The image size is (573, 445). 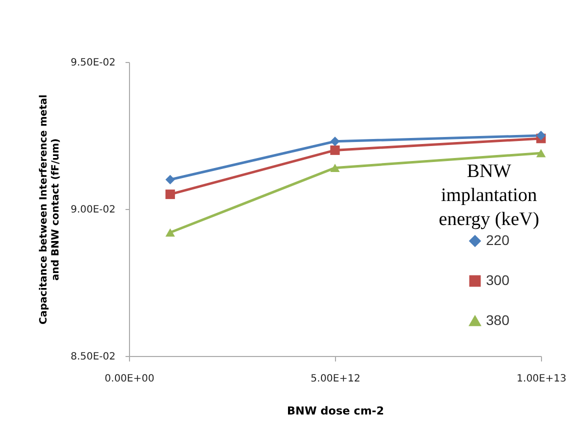 What do you see at coordinates (129, 379) in the screenshot?
I see `x-tick-label: 0.00E+00` at bounding box center [129, 379].